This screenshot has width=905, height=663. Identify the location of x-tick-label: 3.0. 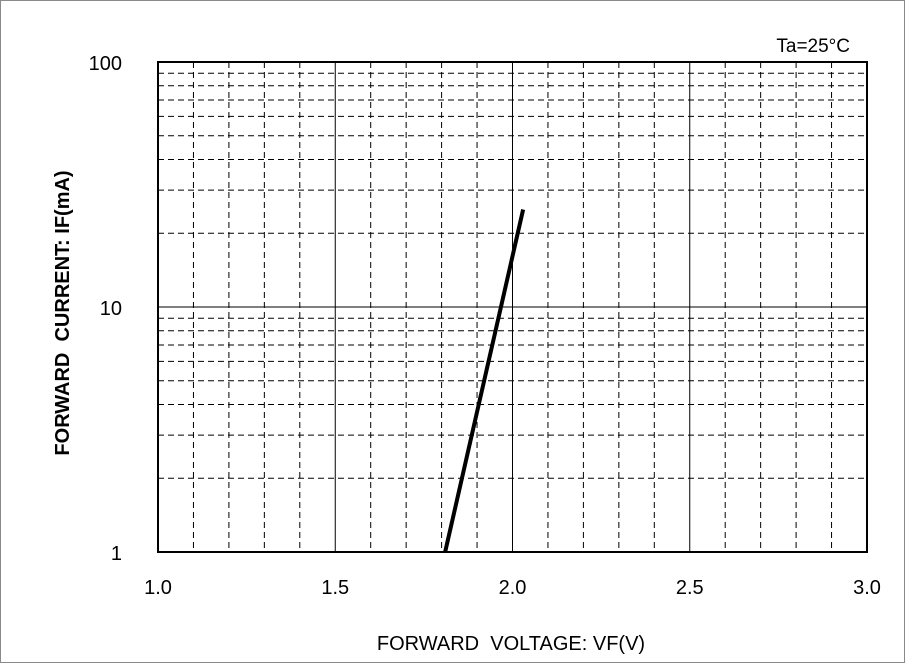
(867, 588).